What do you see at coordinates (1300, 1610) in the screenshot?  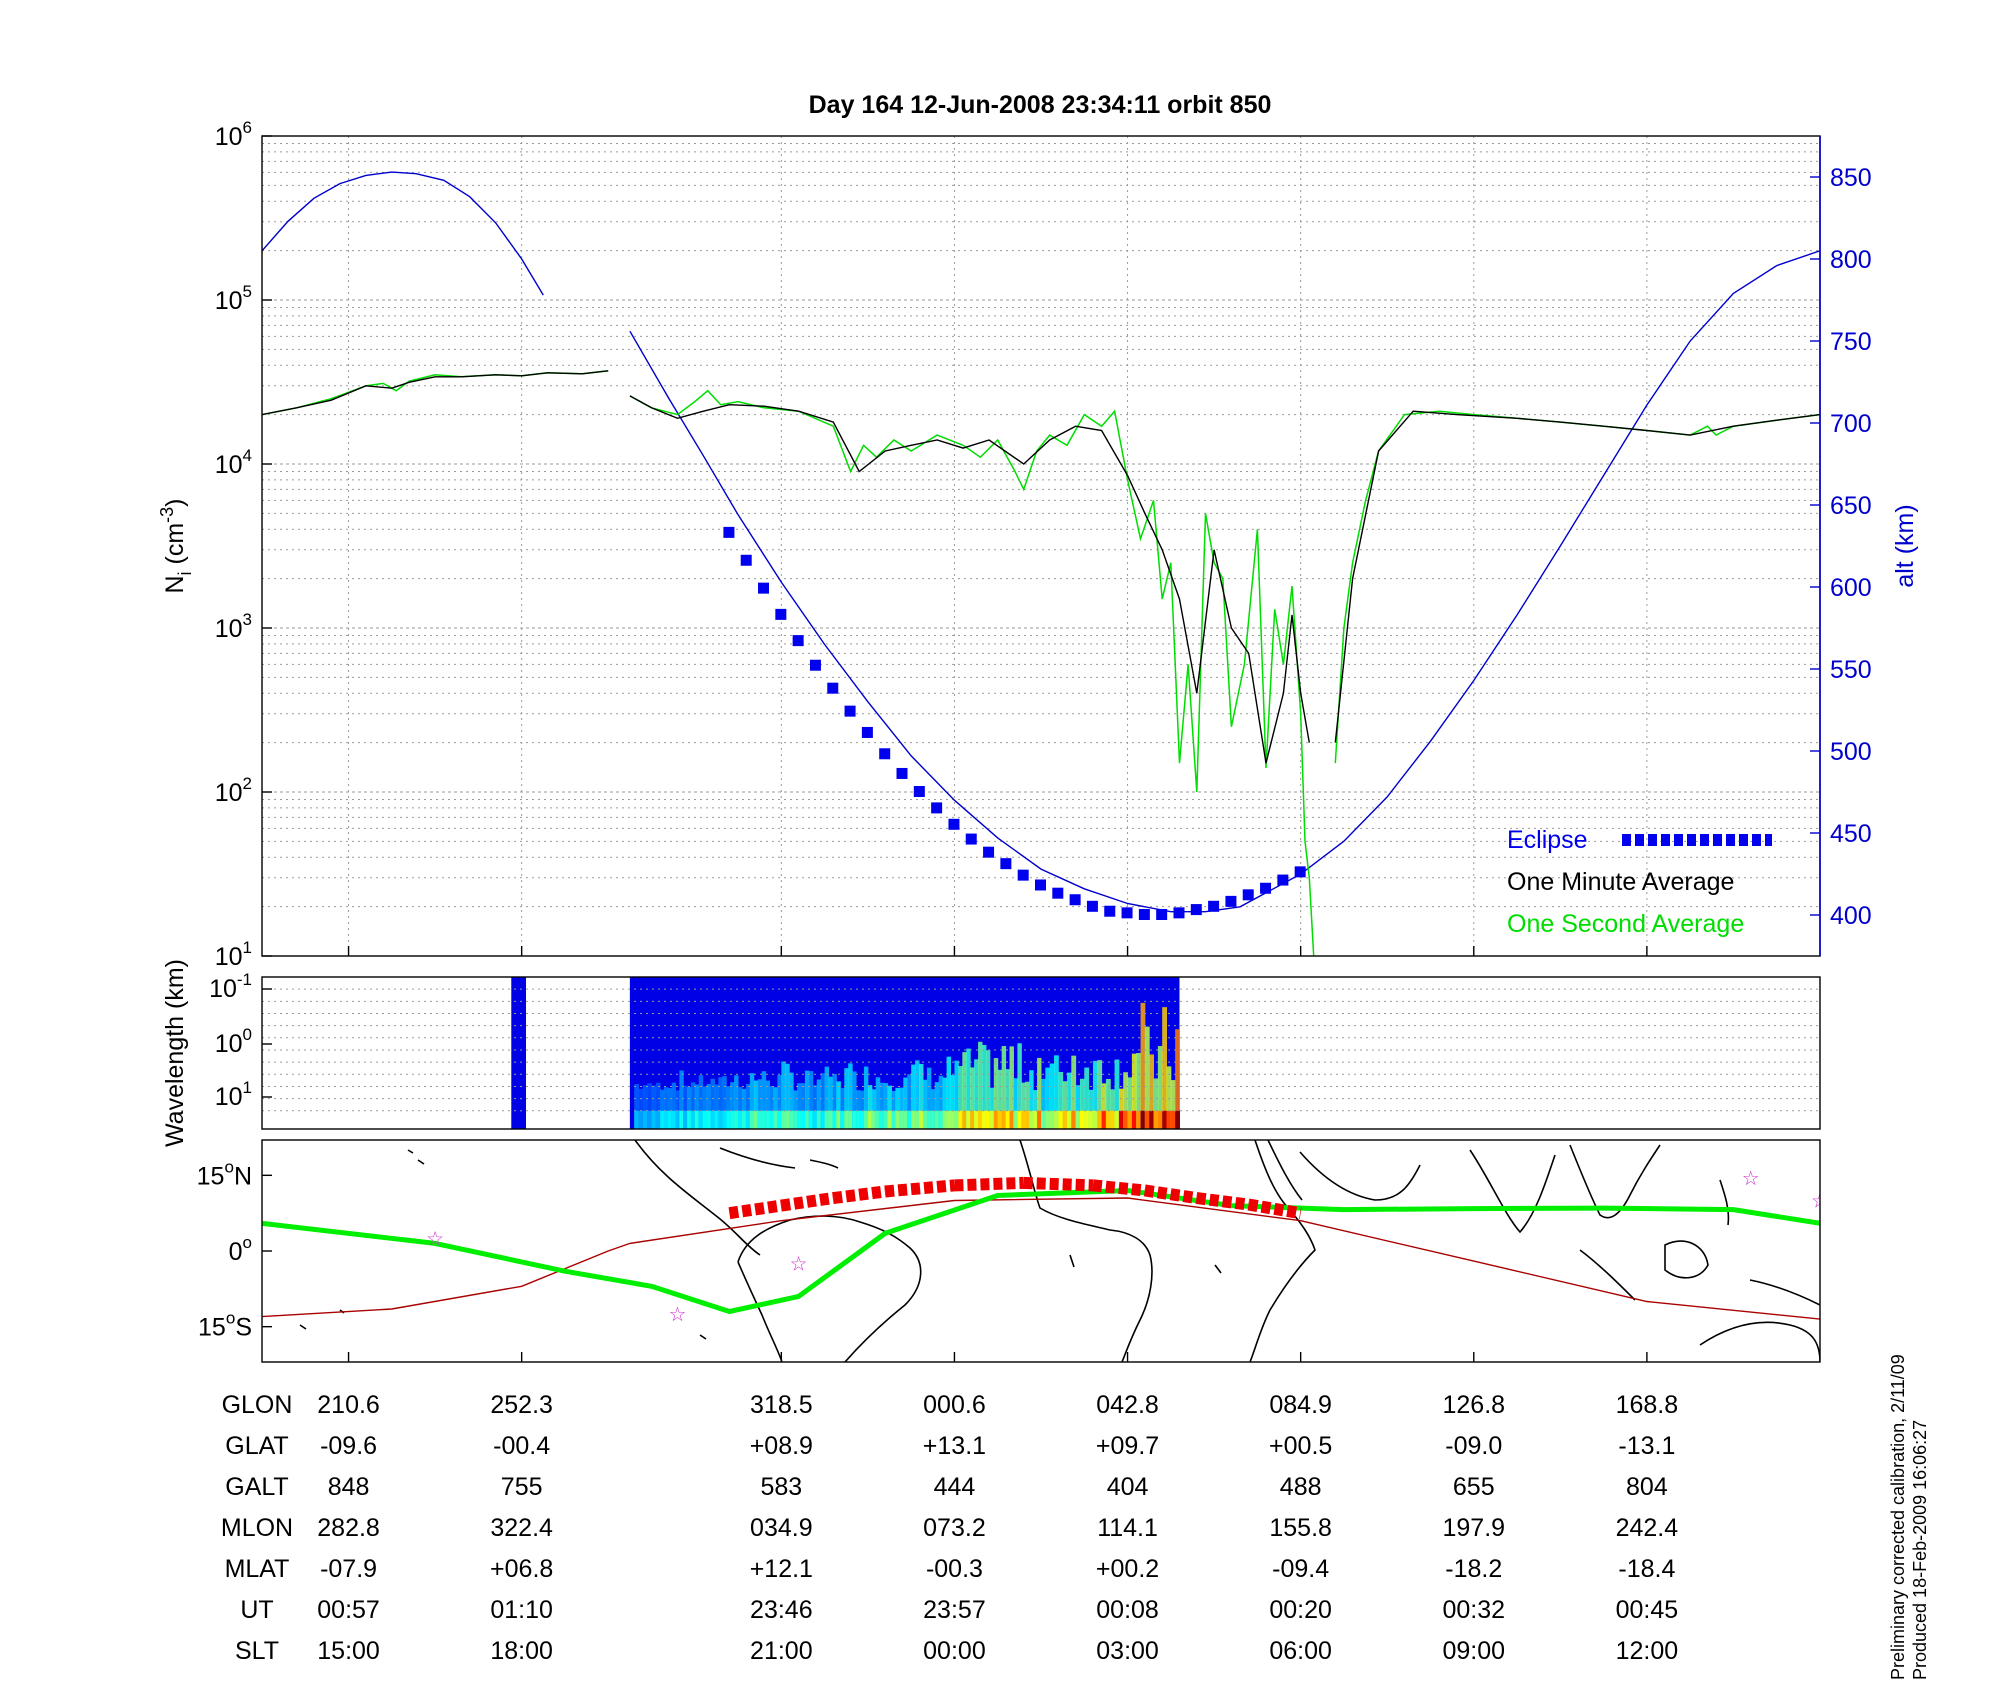 I see `table-cell: 00:20` at bounding box center [1300, 1610].